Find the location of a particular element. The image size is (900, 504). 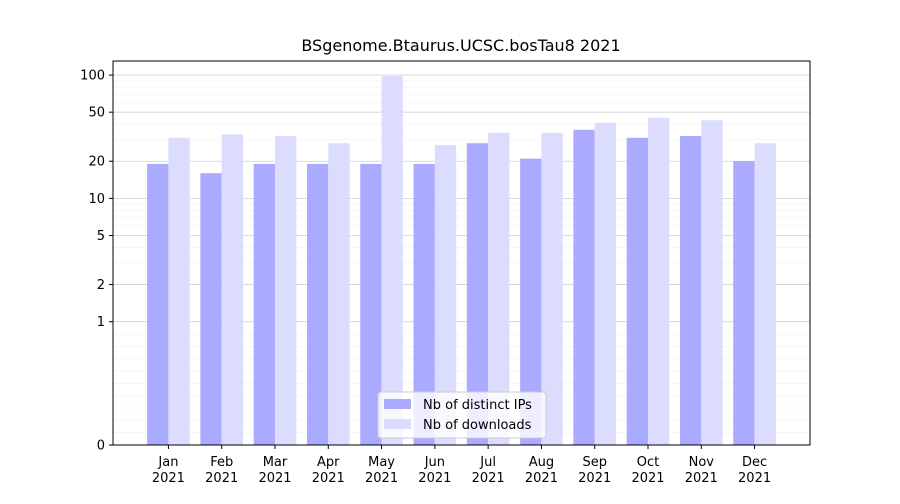

x-tick-label-month: Nov is located at coordinates (702, 462).